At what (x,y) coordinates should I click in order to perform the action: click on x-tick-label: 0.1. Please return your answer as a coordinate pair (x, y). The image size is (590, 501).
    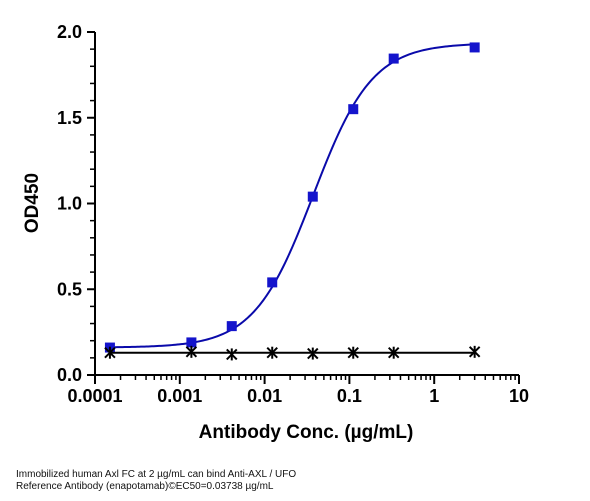
    Looking at the image, I should click on (349, 396).